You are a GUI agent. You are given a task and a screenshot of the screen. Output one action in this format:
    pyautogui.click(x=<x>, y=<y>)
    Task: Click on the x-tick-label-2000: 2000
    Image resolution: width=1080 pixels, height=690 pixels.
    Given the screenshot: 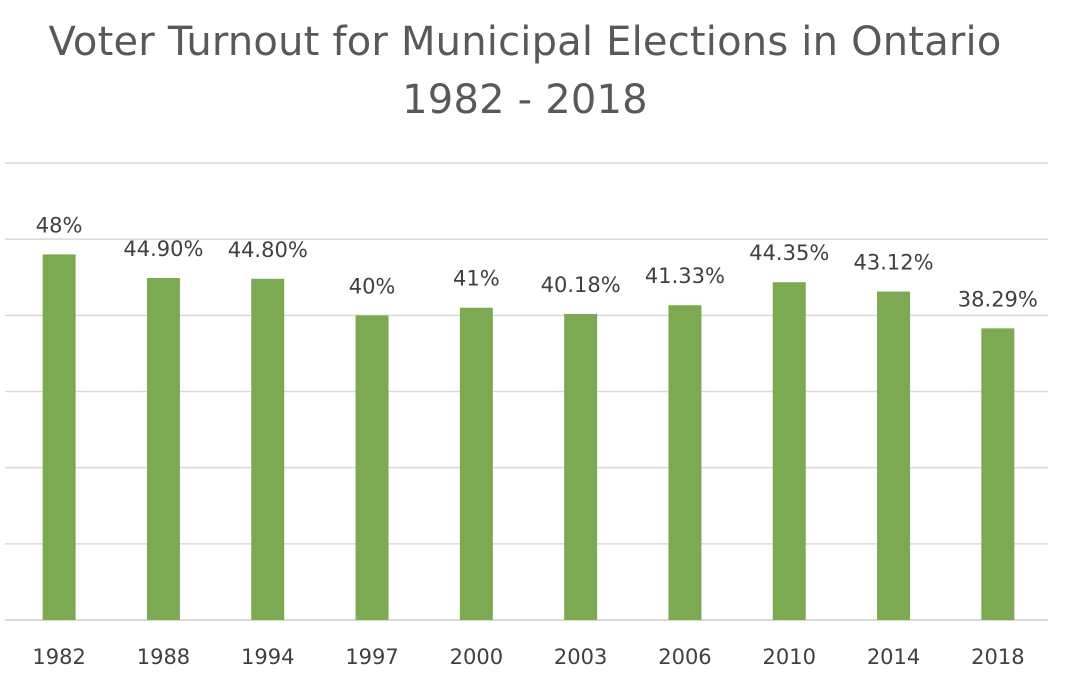 What is the action you would take?
    pyautogui.click(x=476, y=657)
    